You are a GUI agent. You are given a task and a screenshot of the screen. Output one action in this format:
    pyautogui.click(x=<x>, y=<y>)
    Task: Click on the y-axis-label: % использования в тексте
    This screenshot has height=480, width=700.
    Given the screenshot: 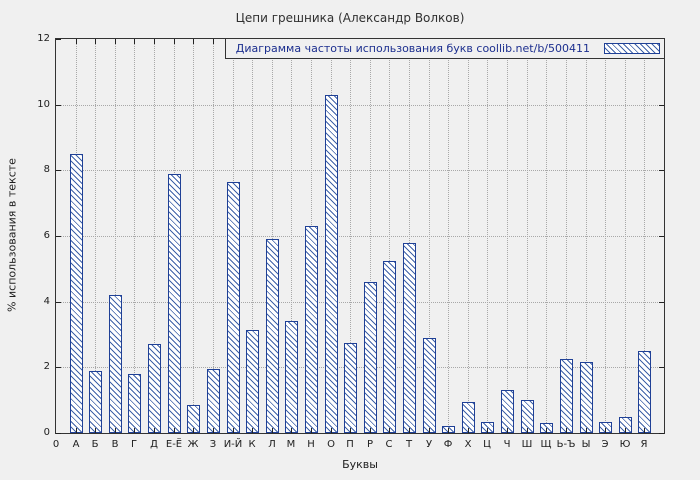 What is the action you would take?
    pyautogui.click(x=12, y=235)
    